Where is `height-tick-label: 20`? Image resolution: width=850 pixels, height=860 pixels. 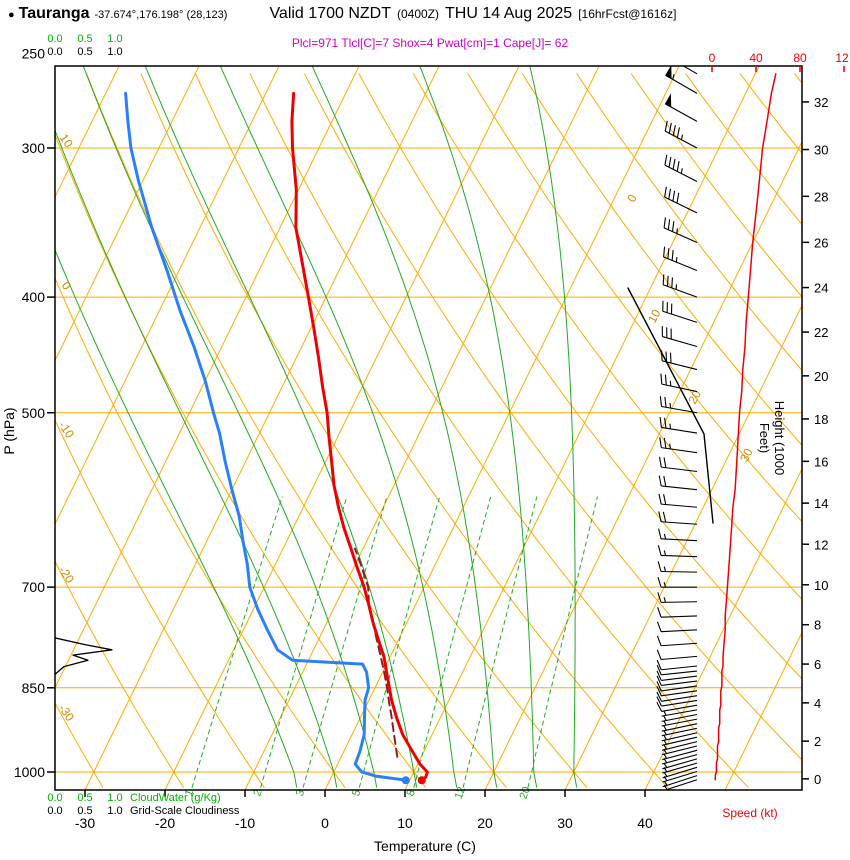
height-tick-label: 20 is located at coordinates (821, 376).